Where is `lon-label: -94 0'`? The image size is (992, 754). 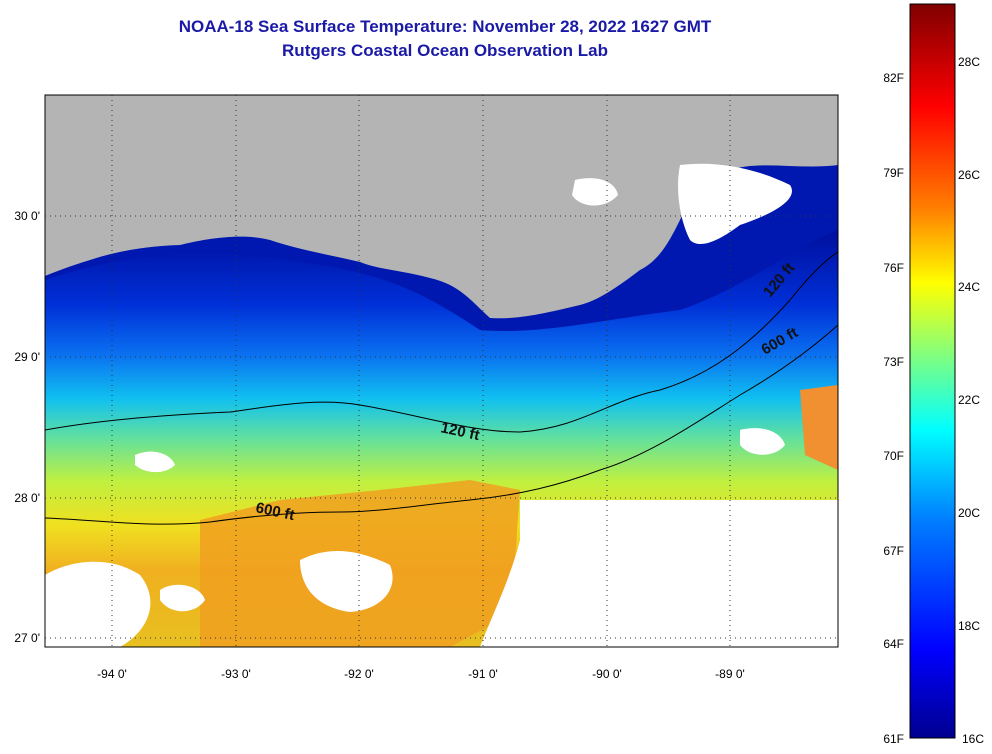 lon-label: -94 0' is located at coordinates (112, 674).